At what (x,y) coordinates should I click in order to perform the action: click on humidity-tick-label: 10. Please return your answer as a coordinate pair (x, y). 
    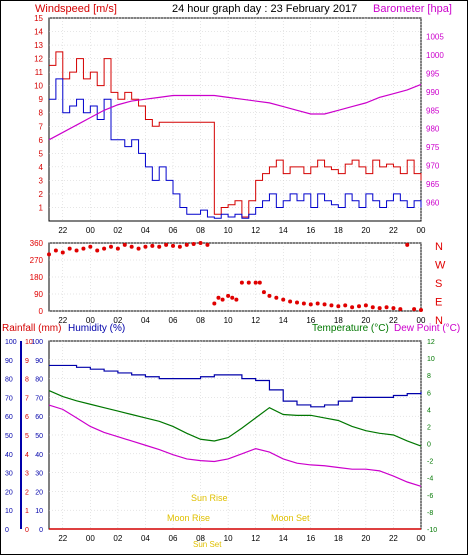
    Looking at the image, I should click on (9, 511).